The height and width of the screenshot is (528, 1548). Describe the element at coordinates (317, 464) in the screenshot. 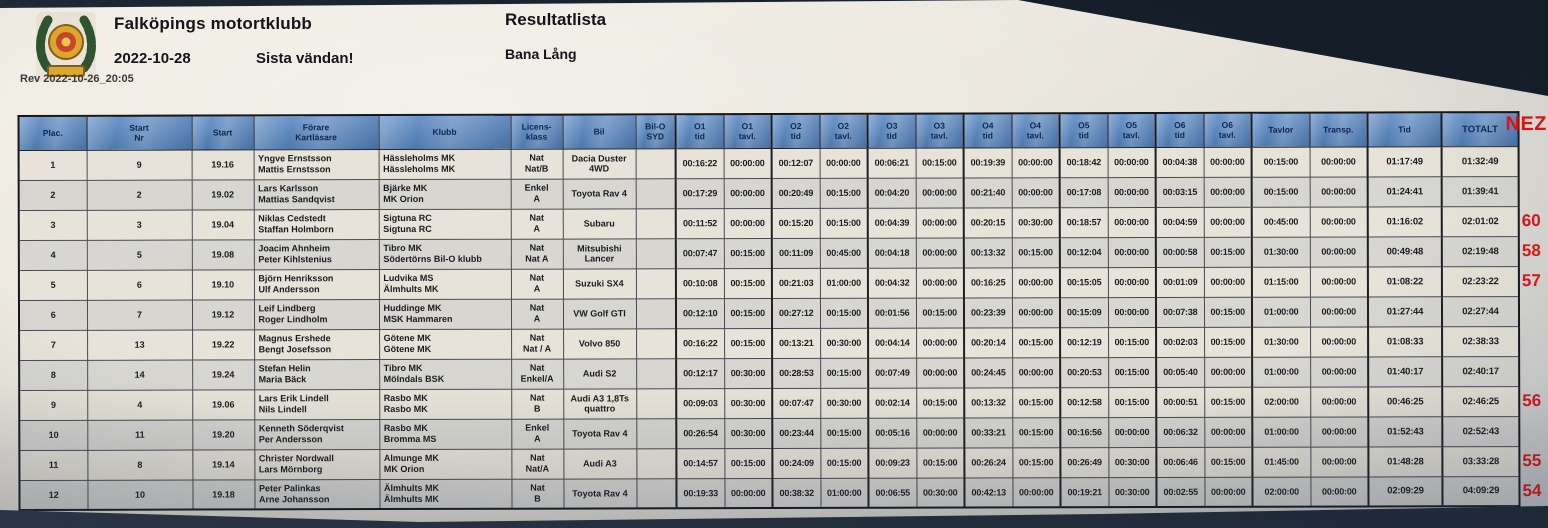

I see `cell-crew: Christer Nordwall Lars Mörnborg` at that location.